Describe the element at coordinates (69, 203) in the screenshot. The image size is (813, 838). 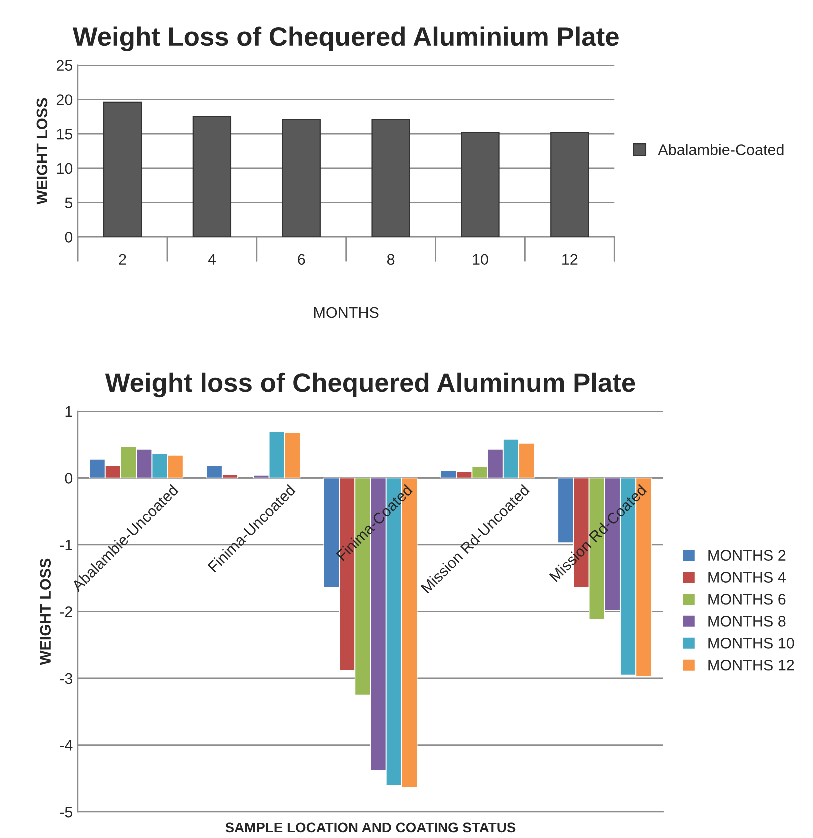
I see `y-tick-label: 5` at that location.